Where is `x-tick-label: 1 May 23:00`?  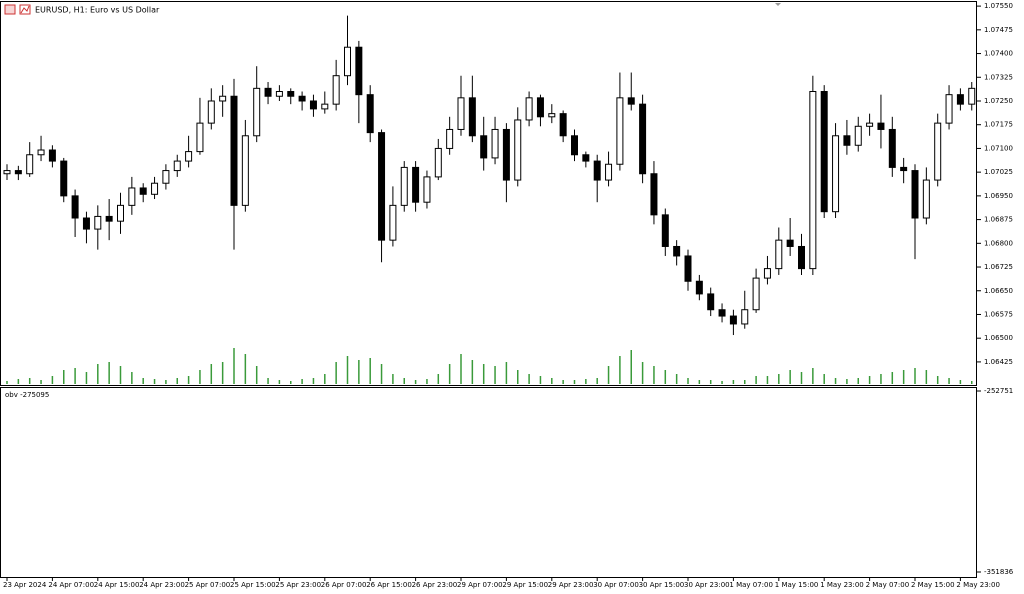
x-tick-label: 1 May 23:00 is located at coordinates (842, 585).